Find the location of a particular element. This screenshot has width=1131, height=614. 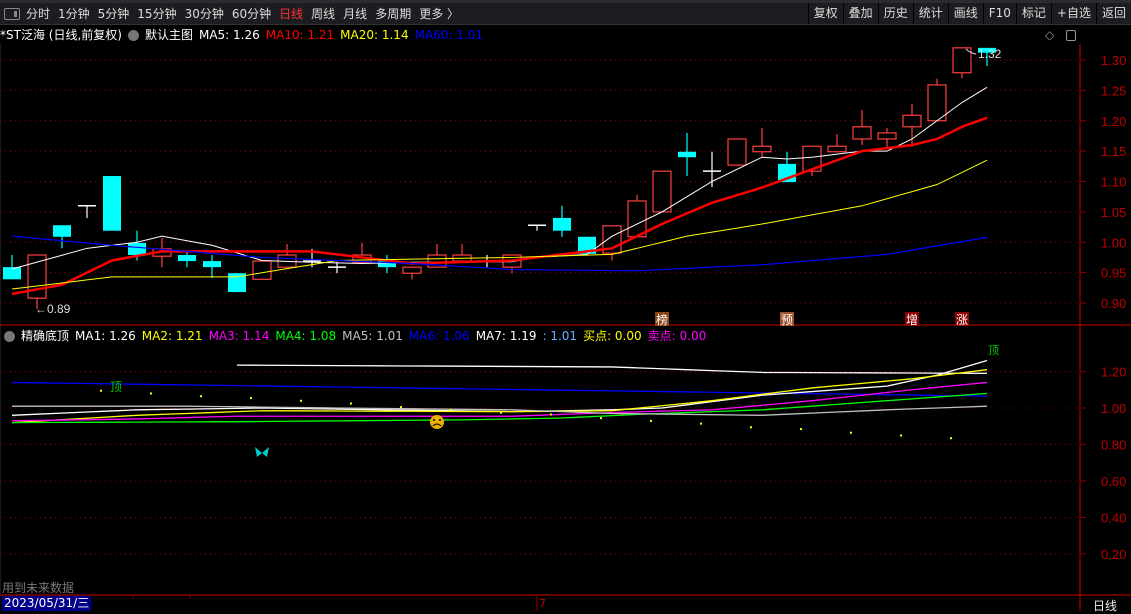

event-marker: 预 is located at coordinates (787, 320).